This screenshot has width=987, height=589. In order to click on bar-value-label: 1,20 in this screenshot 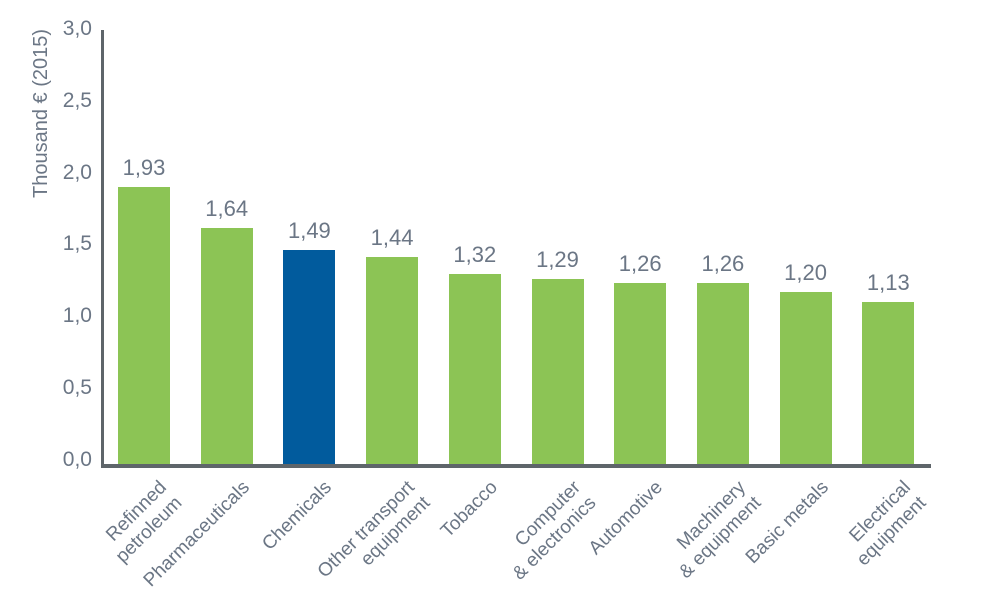, I will do `click(805, 272)`.